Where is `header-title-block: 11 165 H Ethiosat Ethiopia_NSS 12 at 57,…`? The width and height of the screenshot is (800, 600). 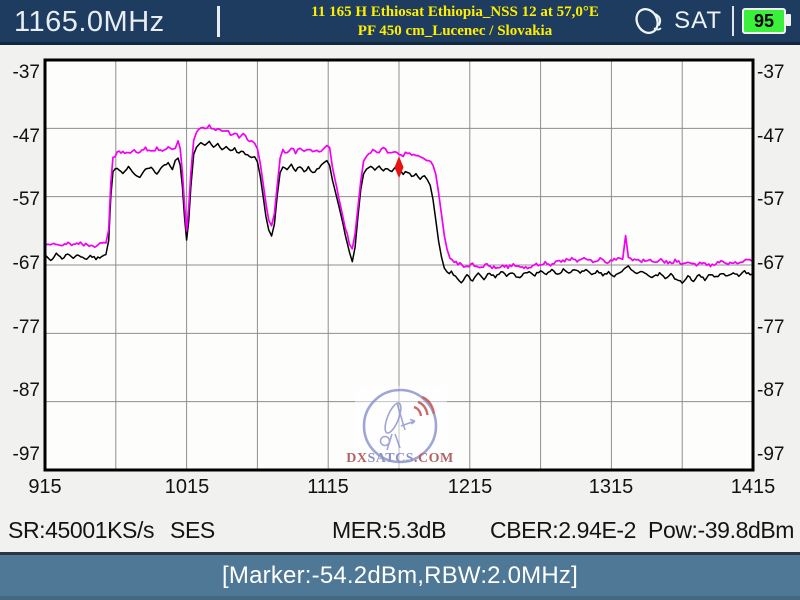 header-title-block: 11 165 H Ethiosat Ethiopia_NSS 12 at 57,… is located at coordinates (455, 22).